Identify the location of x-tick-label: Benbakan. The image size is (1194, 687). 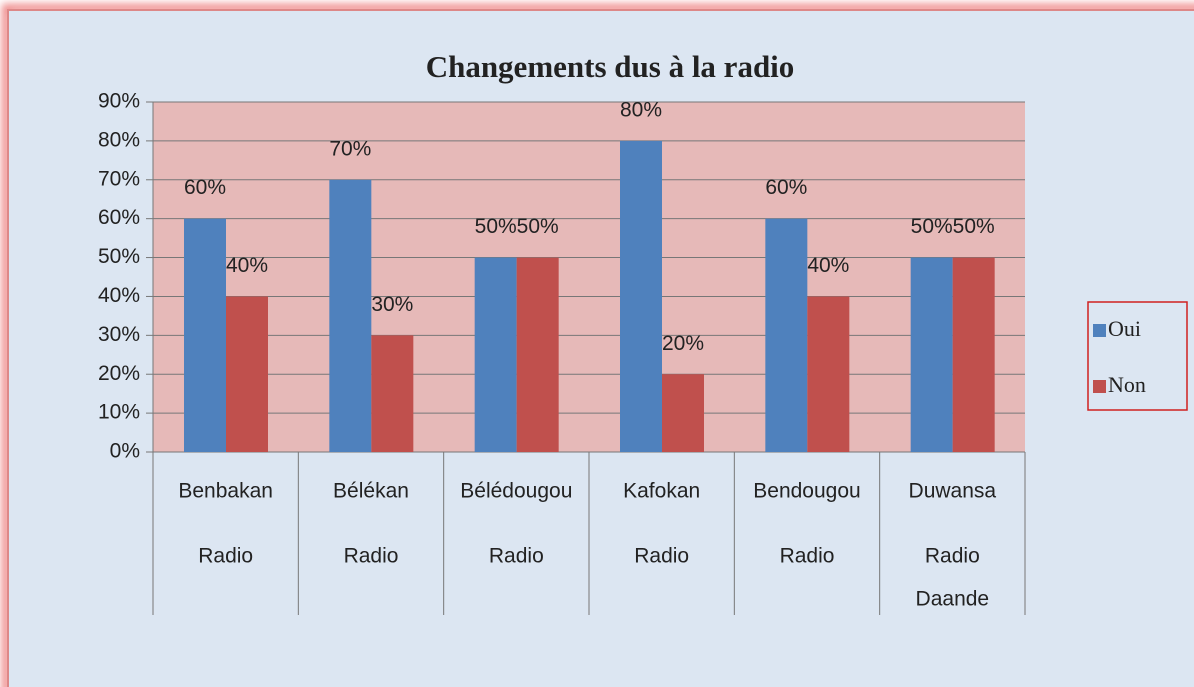
(225, 491).